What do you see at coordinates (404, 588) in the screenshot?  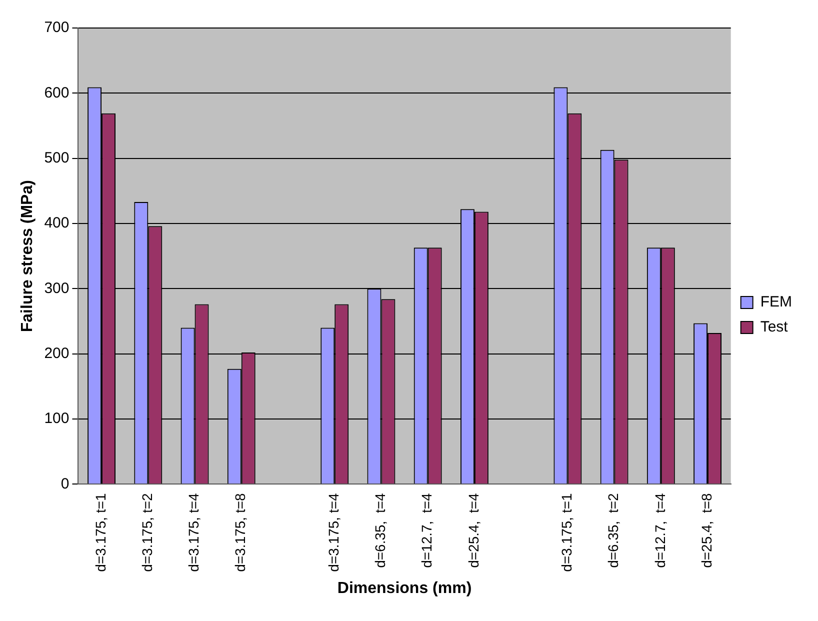 I see `x-axis-title: Dimensions (mm)` at bounding box center [404, 588].